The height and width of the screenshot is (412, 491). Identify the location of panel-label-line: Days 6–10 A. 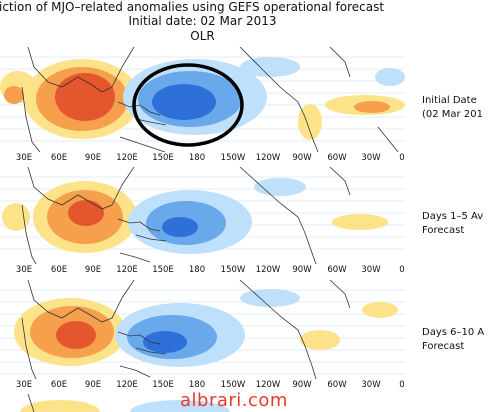
(453, 332).